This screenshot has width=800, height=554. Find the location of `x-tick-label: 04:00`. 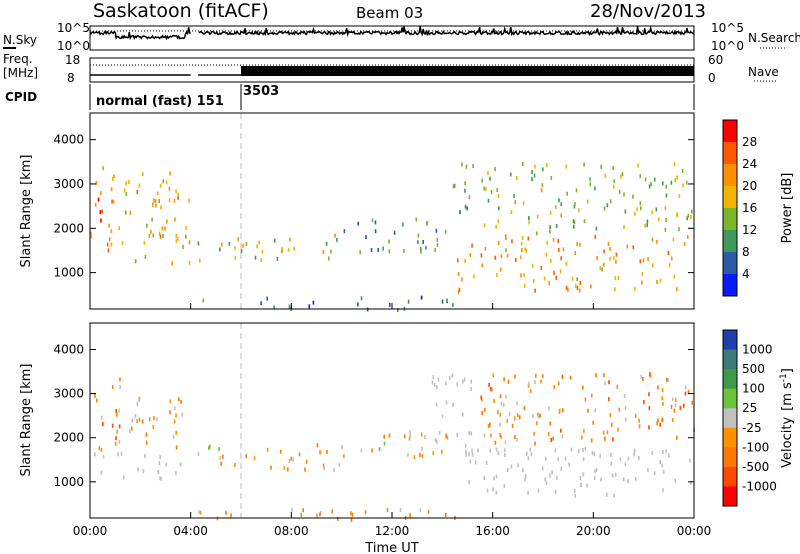

x-tick-label: 04:00 is located at coordinates (190, 531).